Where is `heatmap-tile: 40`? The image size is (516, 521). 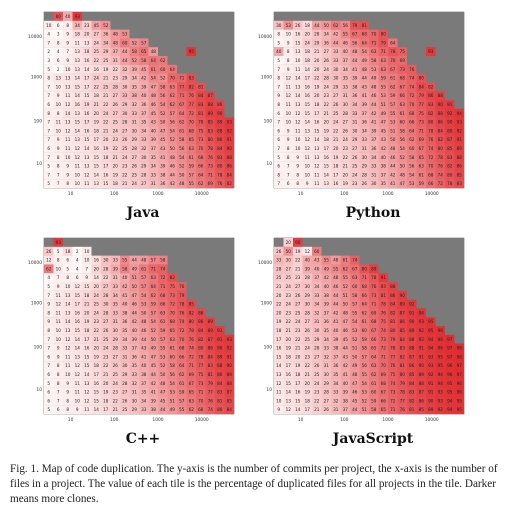
heatmap-tile: 40 is located at coordinates (326, 286).